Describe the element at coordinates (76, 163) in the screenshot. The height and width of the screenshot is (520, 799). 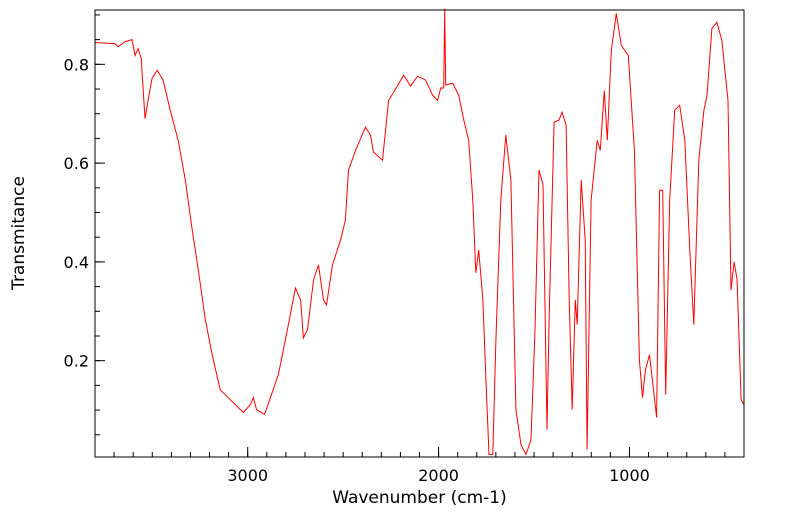
I see `y-tick-label: 0.6` at that location.